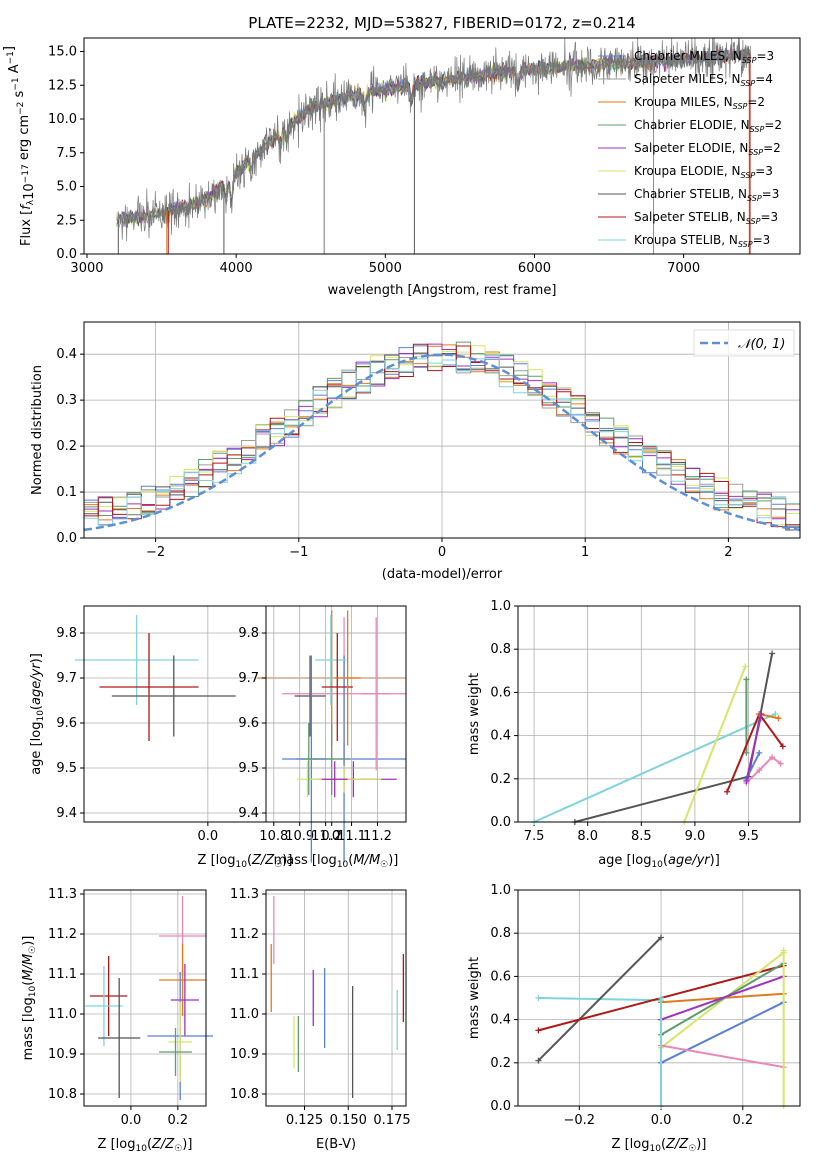  I want to click on y-tick-label: 9.5, so click(248, 768).